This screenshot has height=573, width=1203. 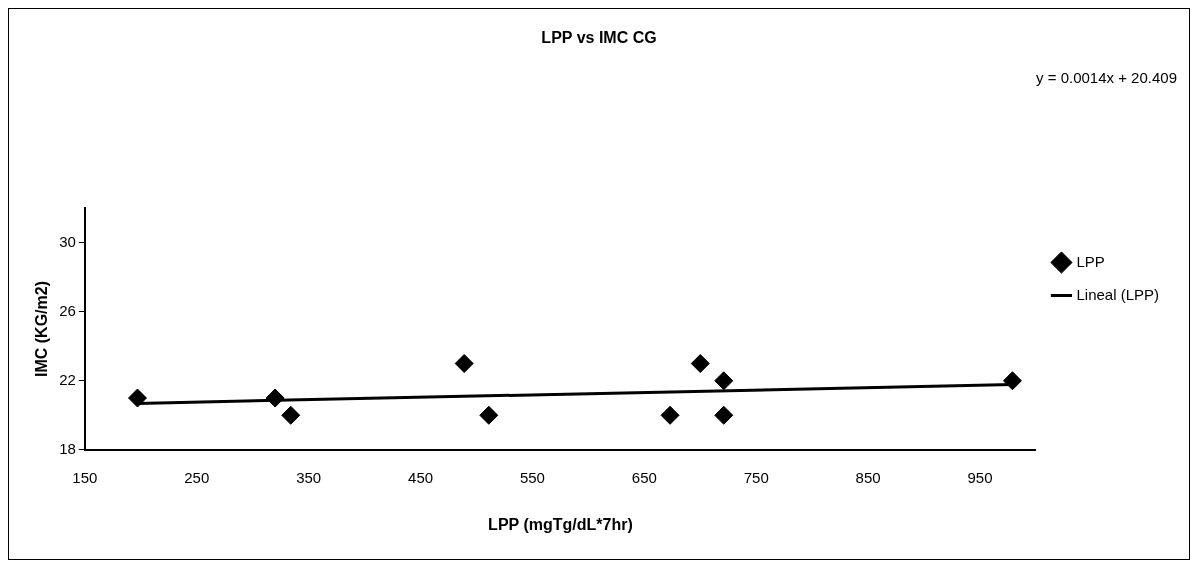 What do you see at coordinates (756, 477) in the screenshot?
I see `x-tick-label: 750` at bounding box center [756, 477].